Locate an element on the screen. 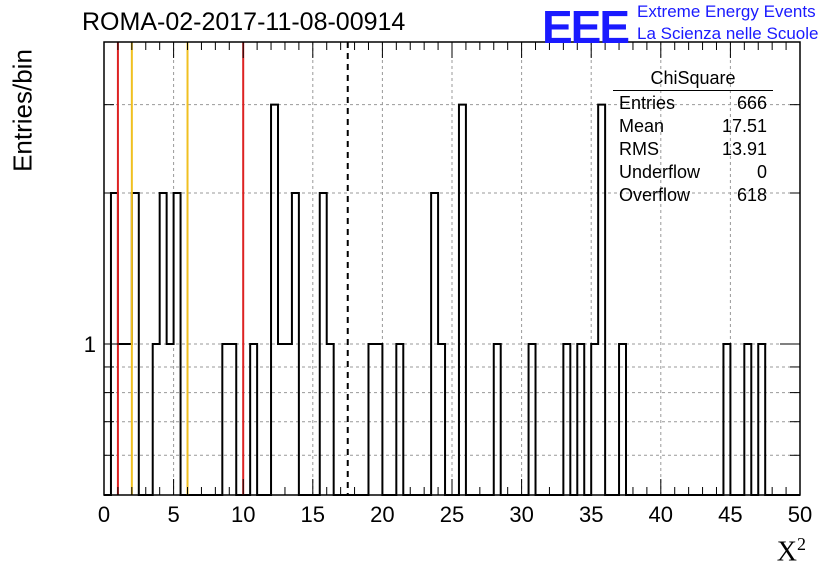 This screenshot has width=836, height=572. stats-row-entries: Entries 666 is located at coordinates (693, 104).